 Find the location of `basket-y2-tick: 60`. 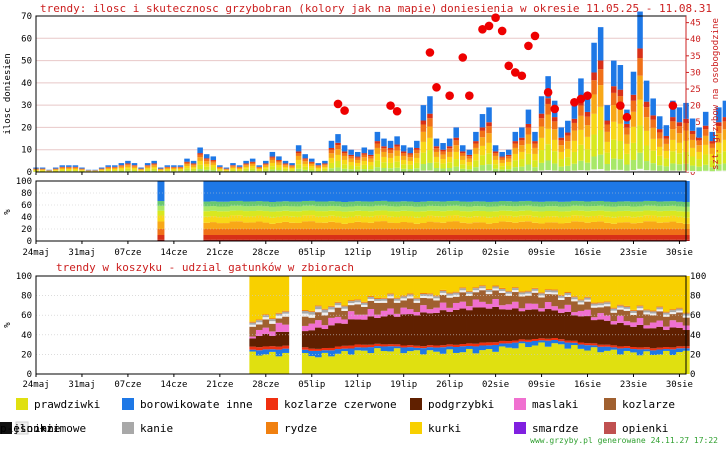

basket-y2-tick: 60 is located at coordinates (695, 316).